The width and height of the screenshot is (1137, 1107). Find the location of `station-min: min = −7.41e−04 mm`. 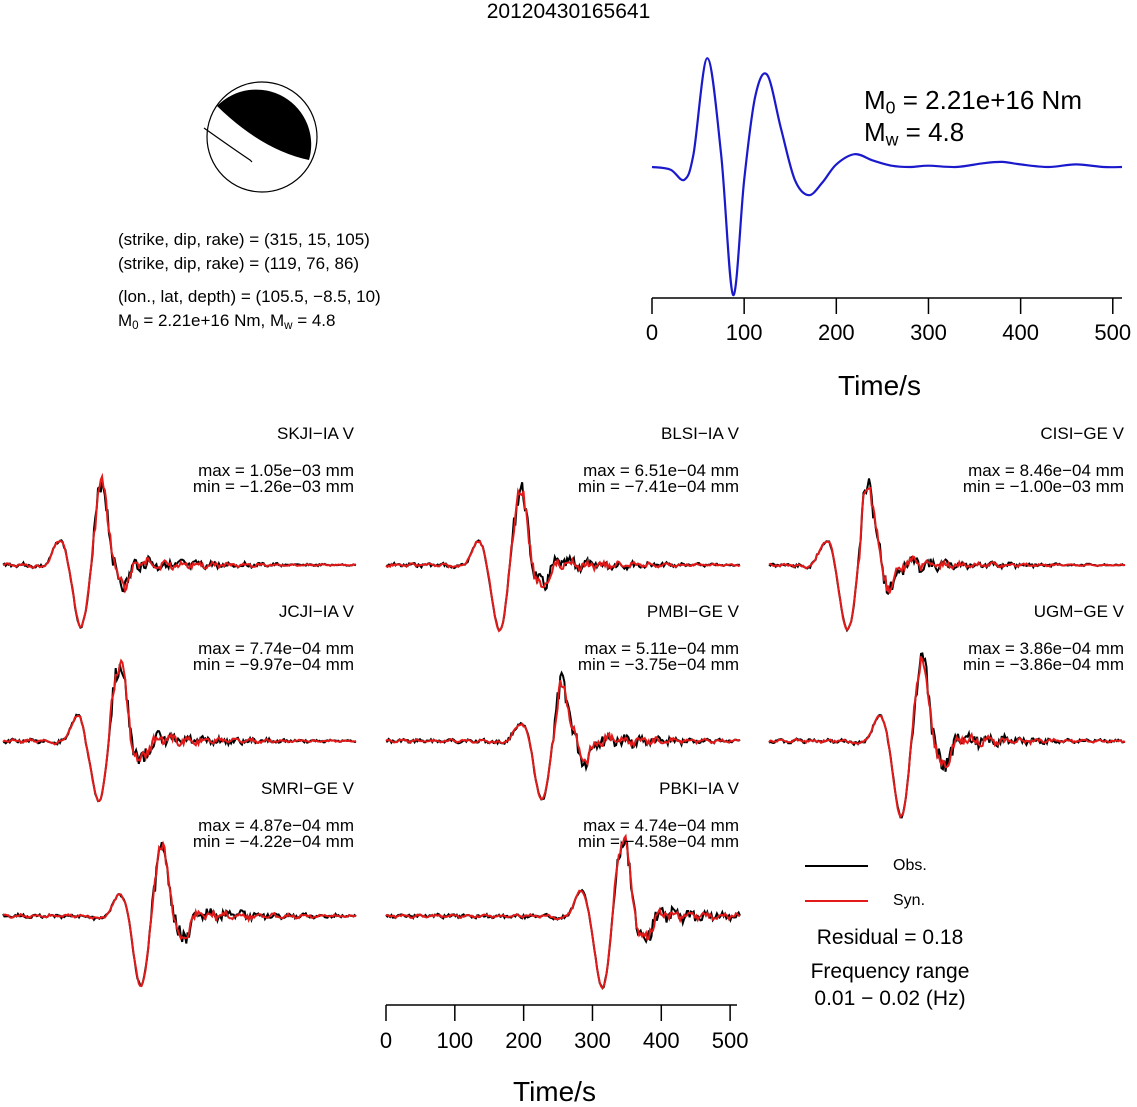

station-min: min = −7.41e−04 mm is located at coordinates (658, 486).